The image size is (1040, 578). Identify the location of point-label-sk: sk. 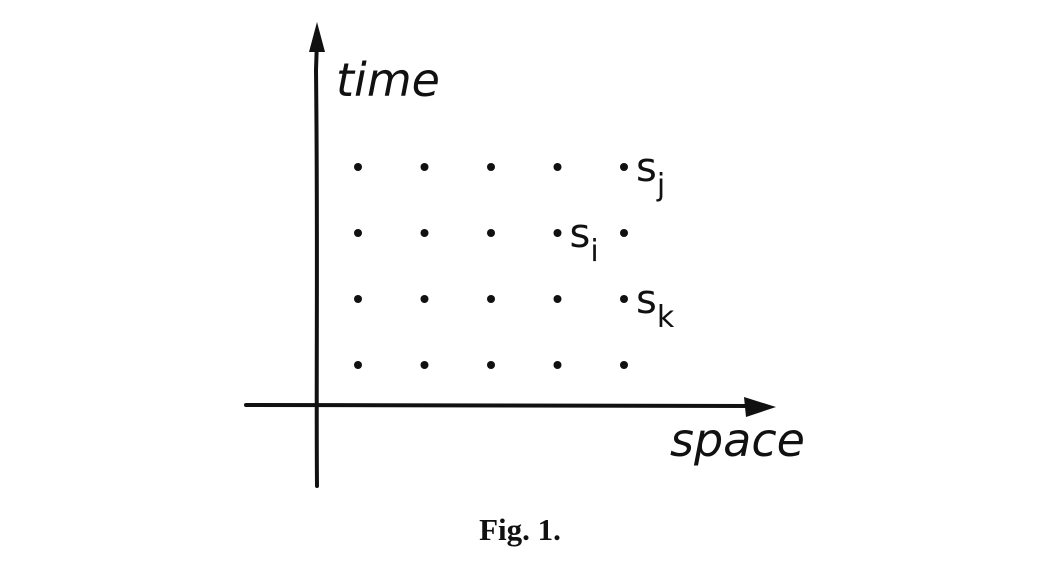
(655, 306).